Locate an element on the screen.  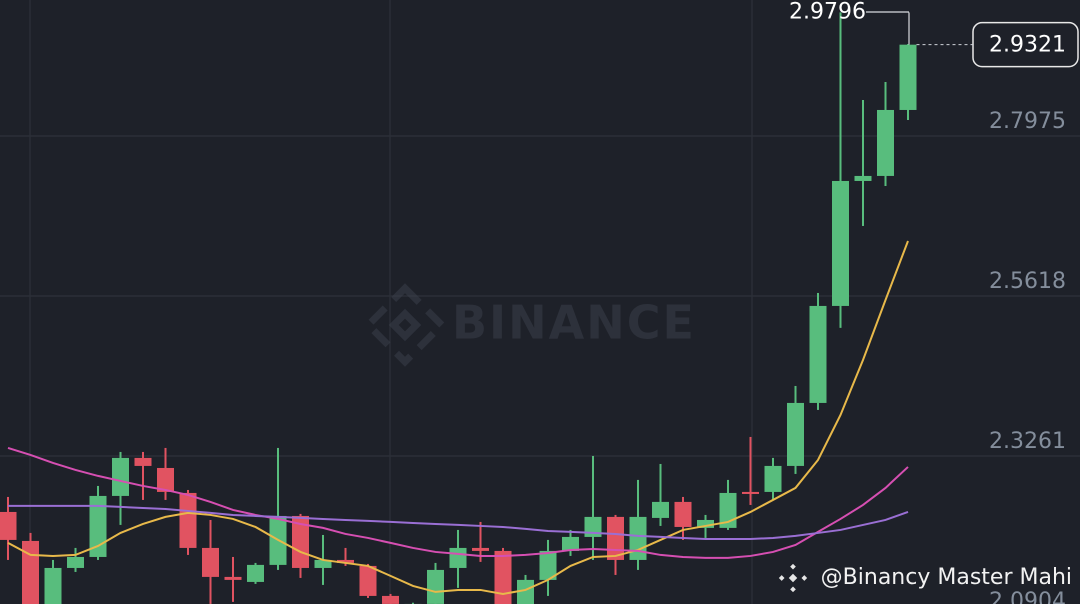
y-tick-label: 2.7975 is located at coordinates (1027, 121).